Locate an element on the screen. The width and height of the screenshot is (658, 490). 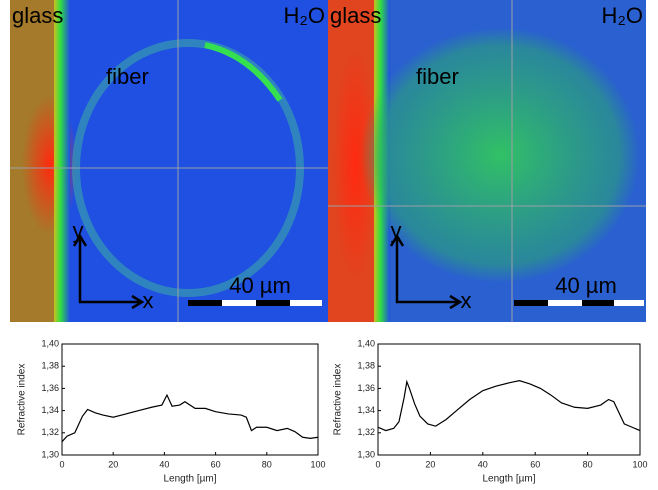
interface is located at coordinates (62, 161).